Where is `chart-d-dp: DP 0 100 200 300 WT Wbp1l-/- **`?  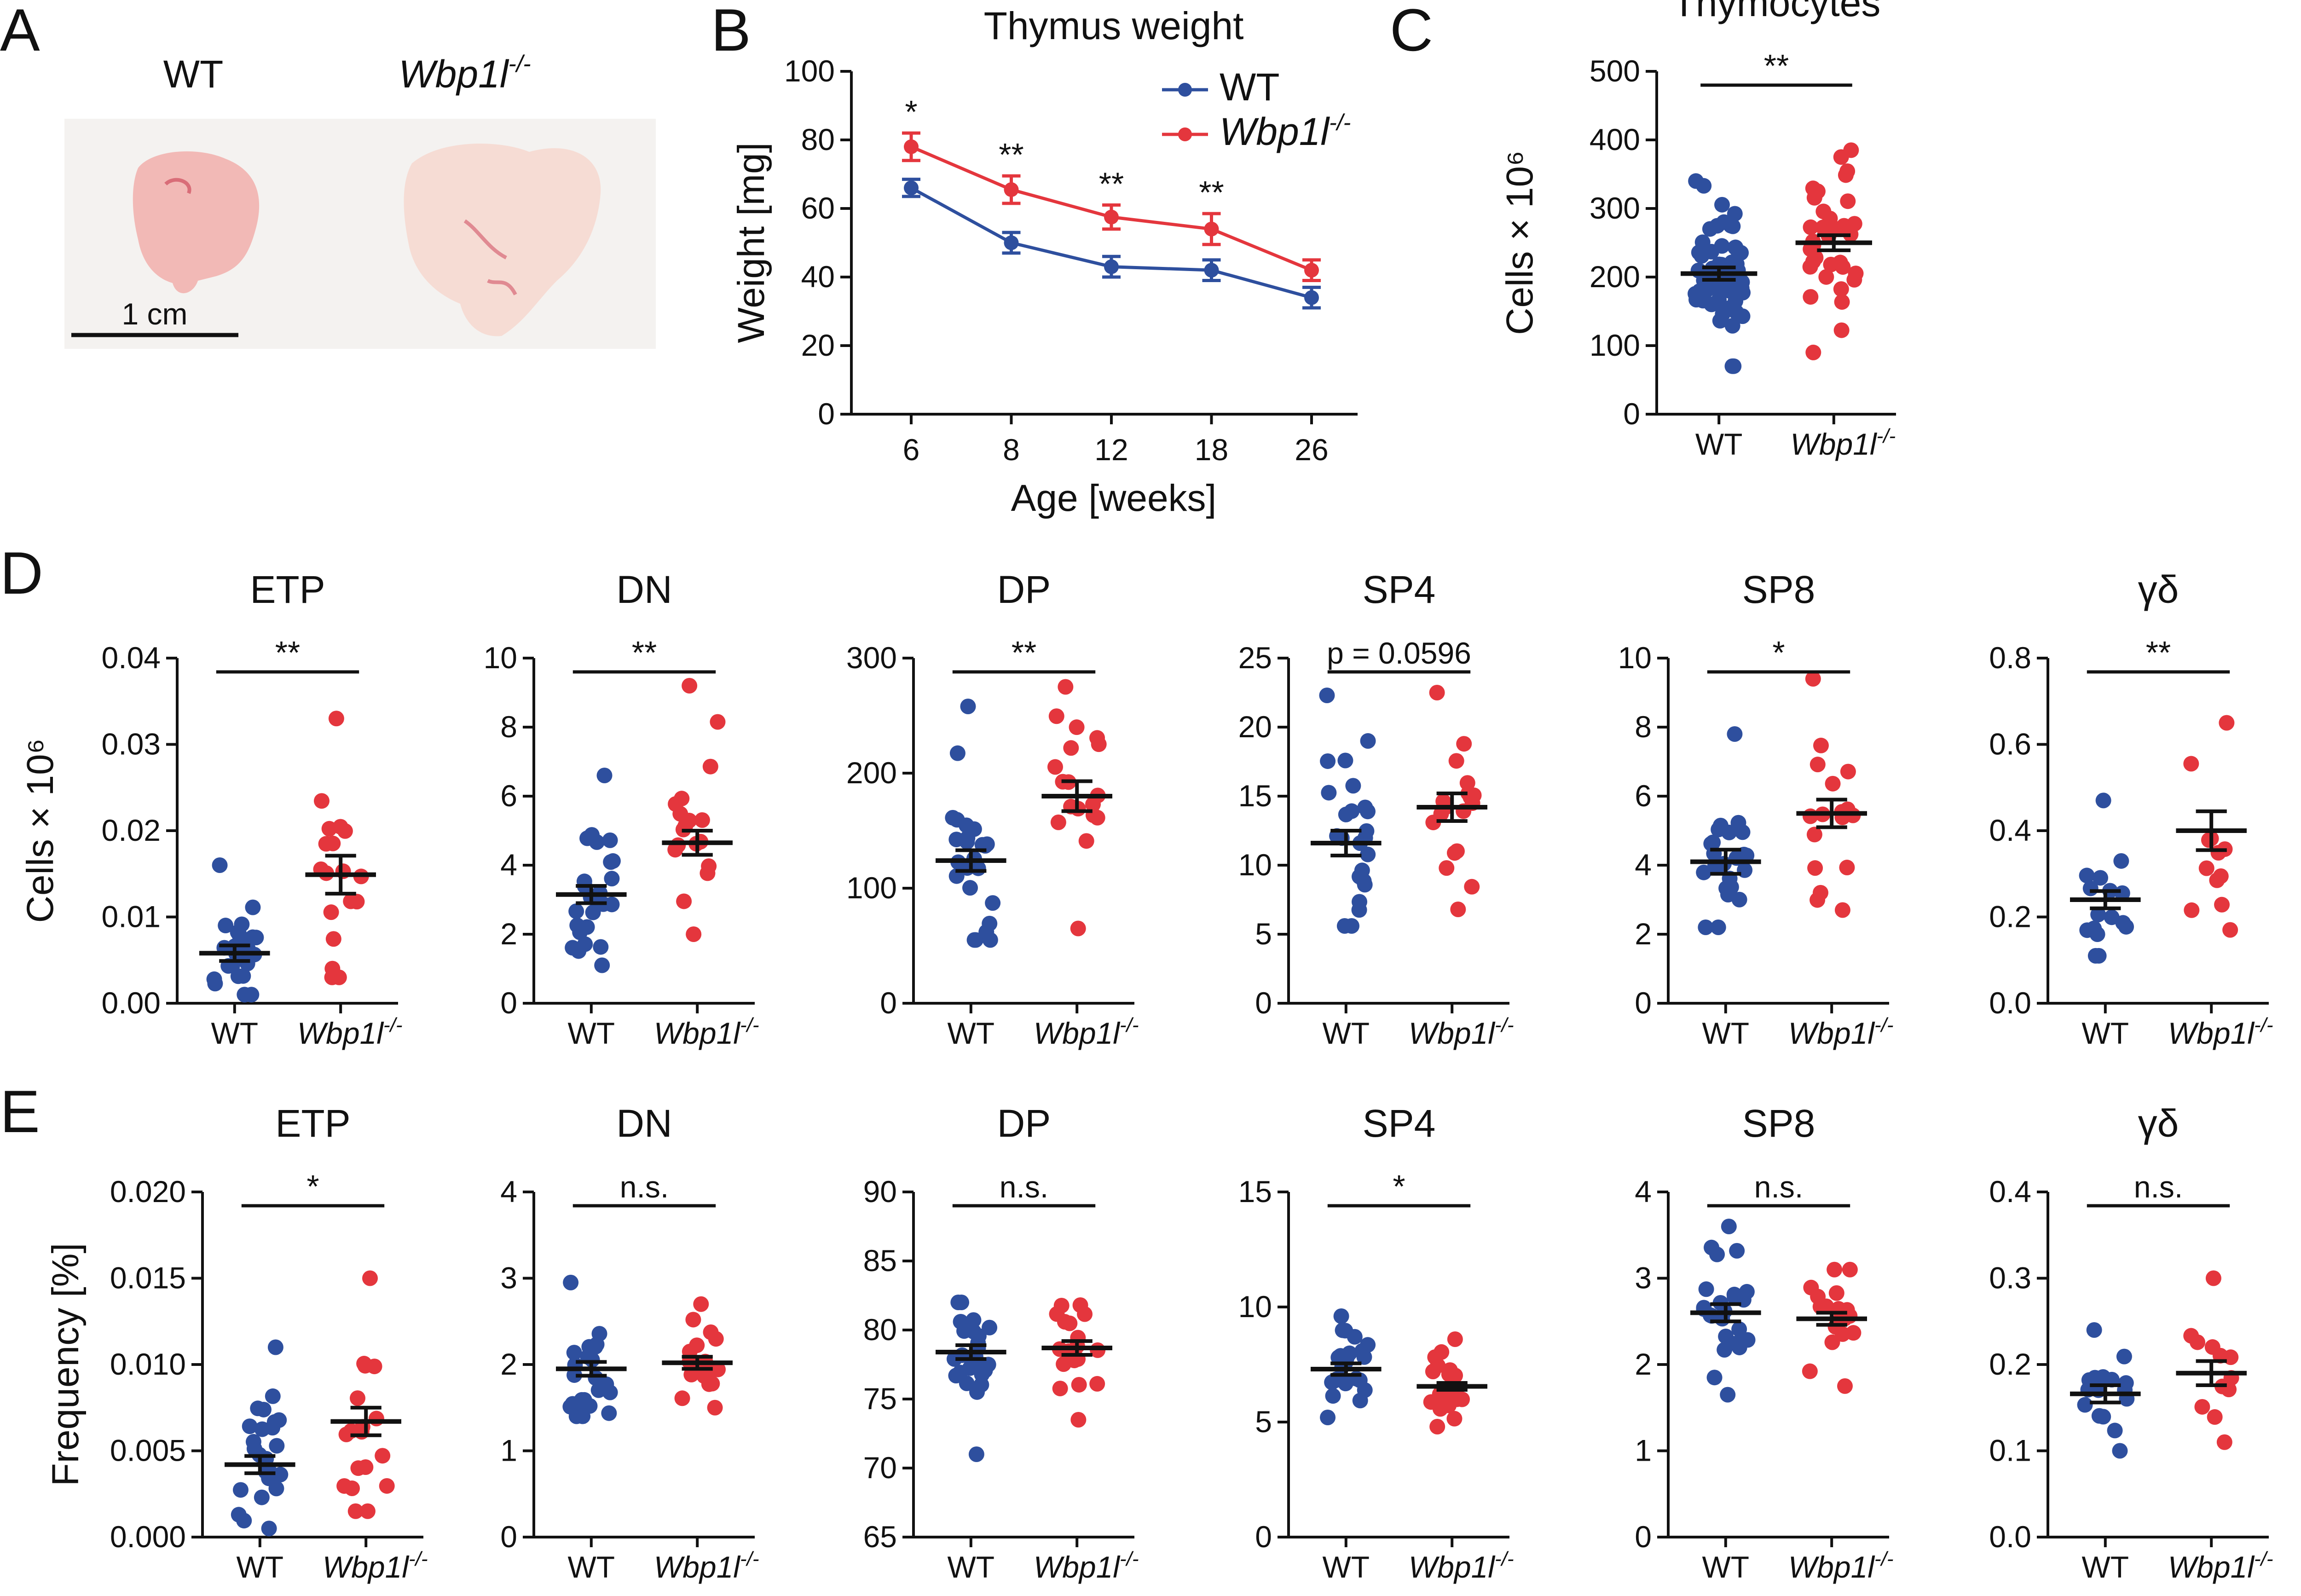
chart-d-dp: DP 0 100 200 300 WT Wbp1l-/- ** is located at coordinates (993, 809).